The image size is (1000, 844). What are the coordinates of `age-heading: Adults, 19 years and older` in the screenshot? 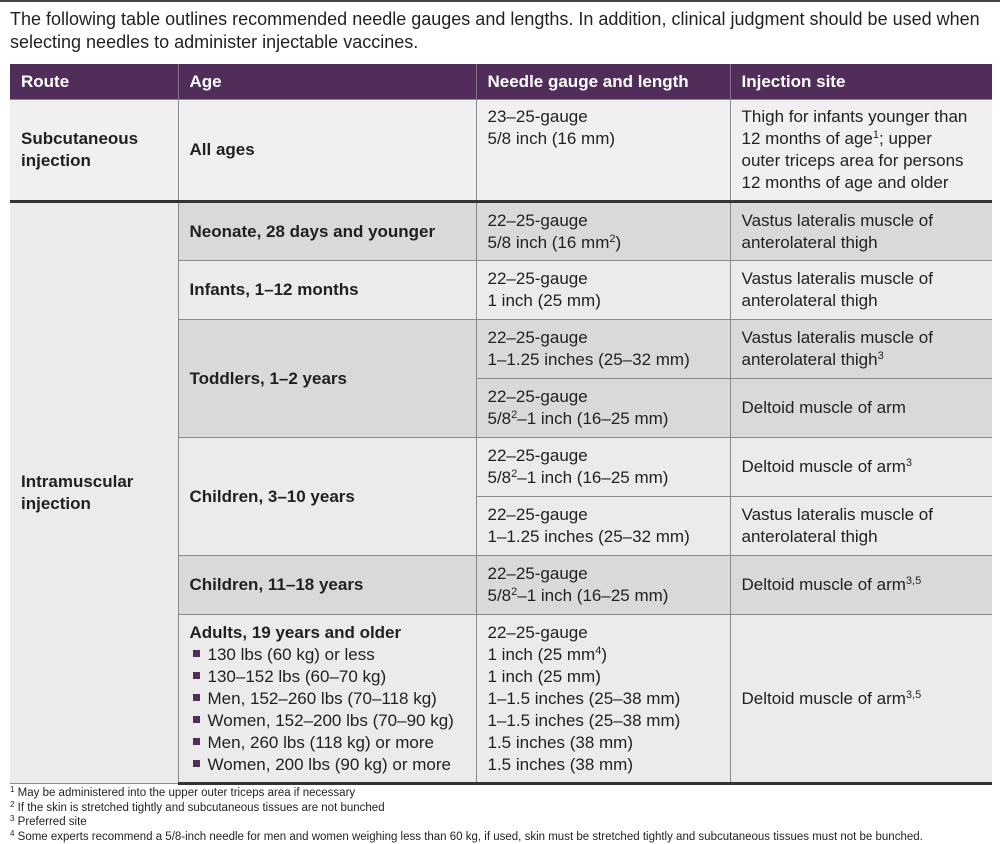 It's located at (327, 633).